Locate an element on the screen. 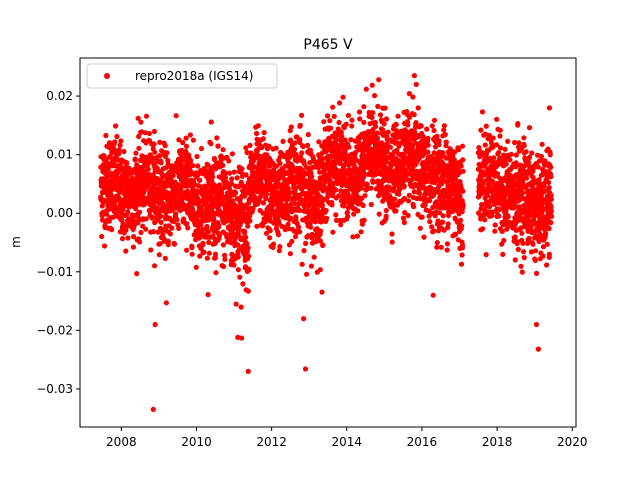 The image size is (640, 480). legend-marker is located at coordinates (107, 76).